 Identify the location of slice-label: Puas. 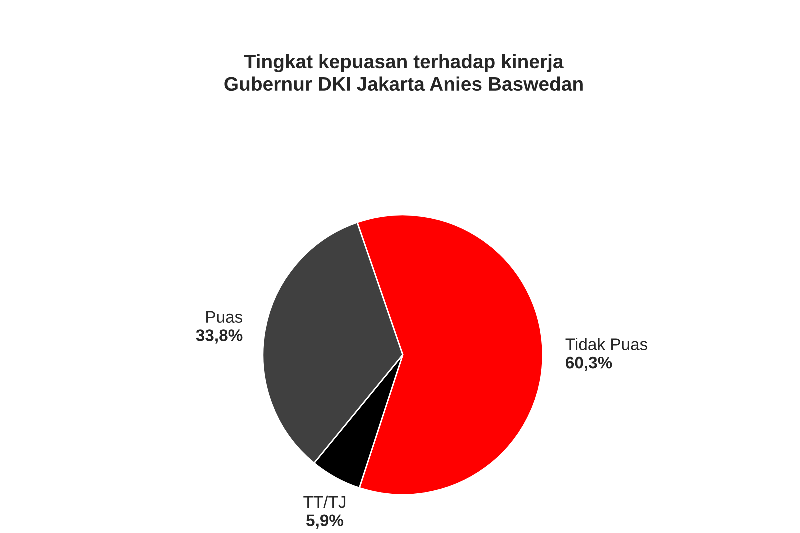
(224, 317).